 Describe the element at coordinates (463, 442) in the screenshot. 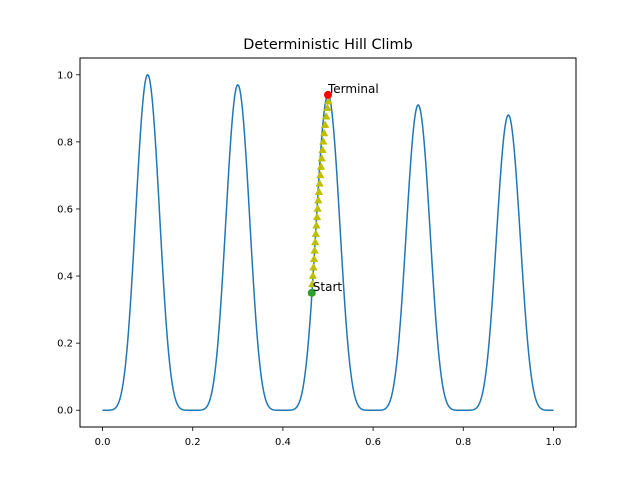

I see `x-tick-label: 0.8` at that location.